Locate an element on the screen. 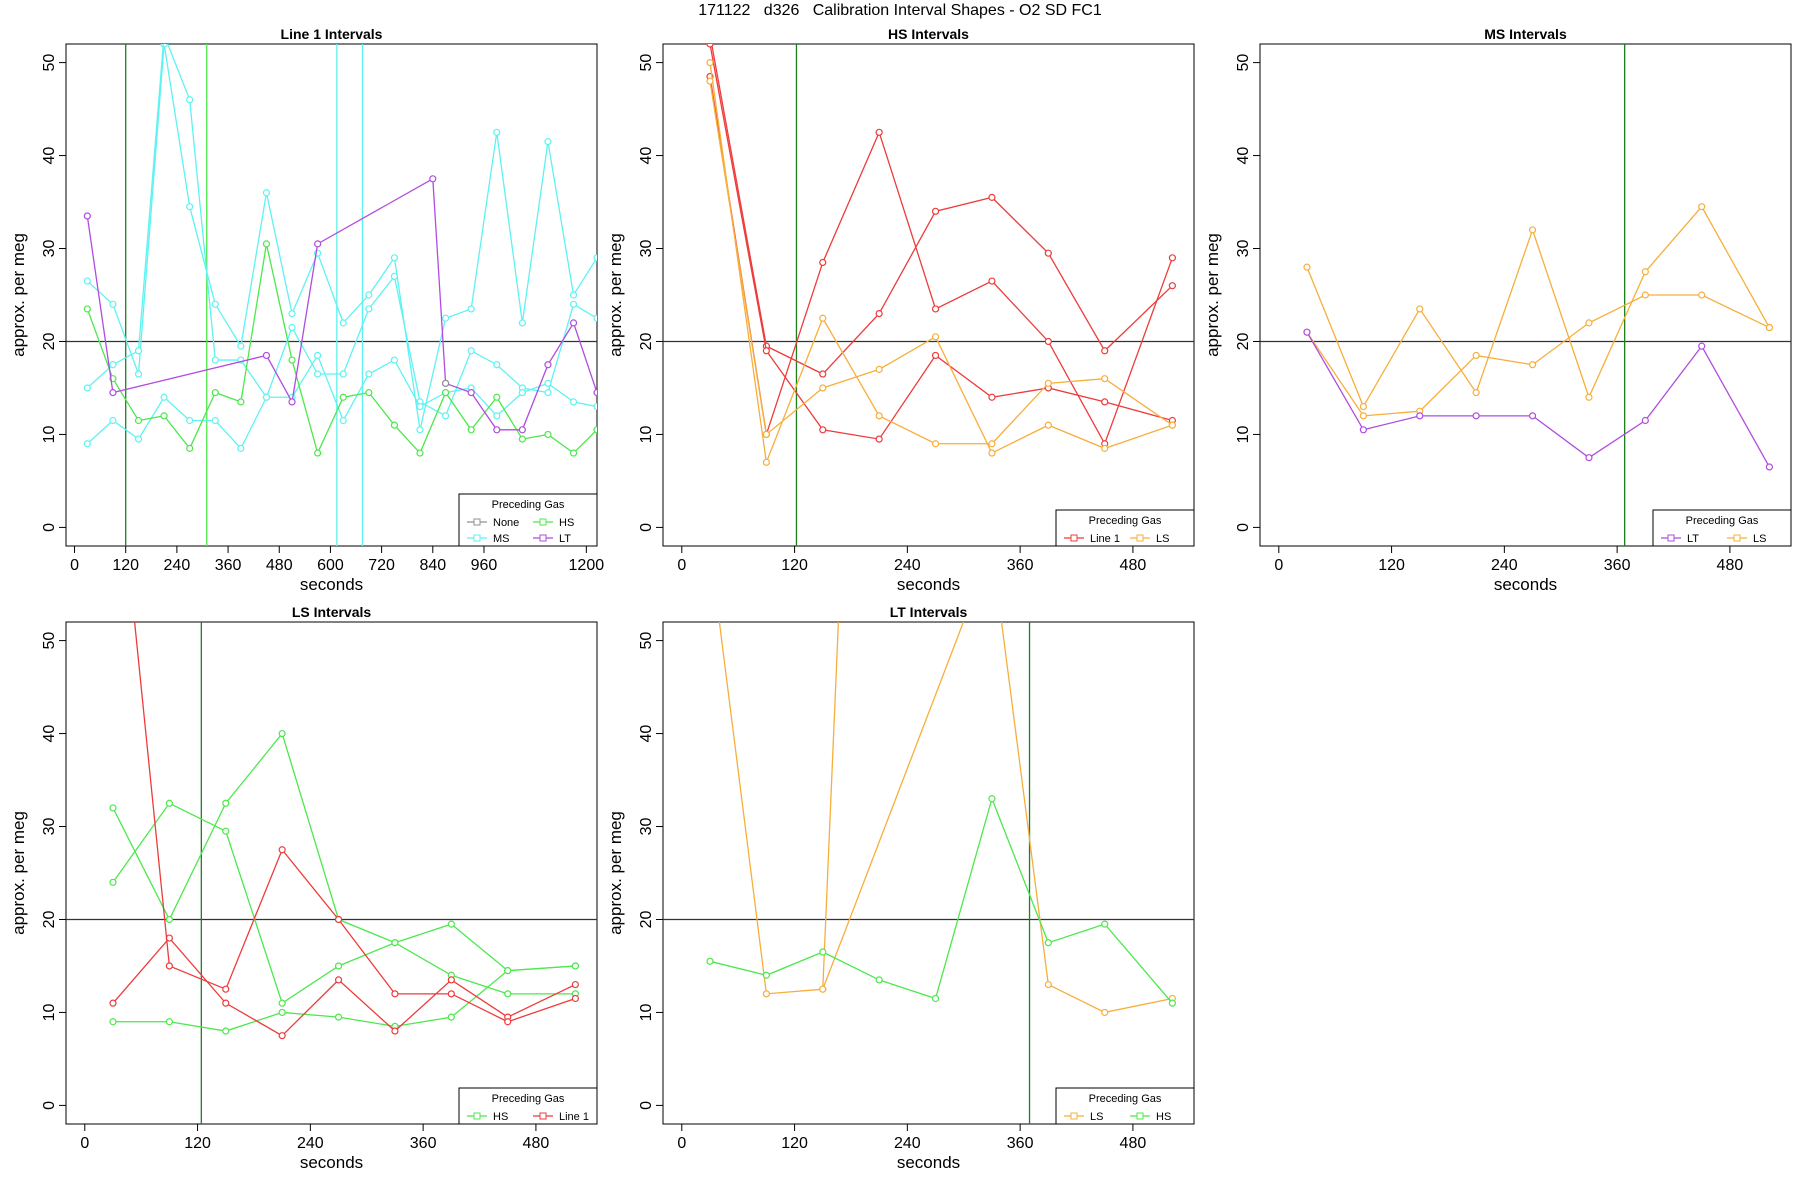 The image size is (1800, 1200). chart-title: LS Intervals is located at coordinates (332, 612).